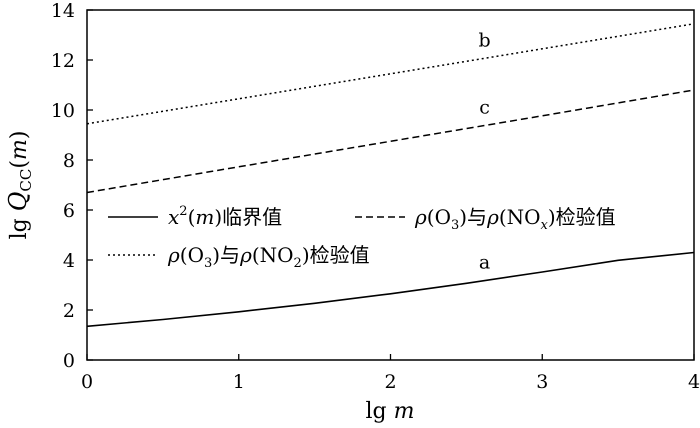  Describe the element at coordinates (63, 111) in the screenshot. I see `y-tick-label: 10` at that location.